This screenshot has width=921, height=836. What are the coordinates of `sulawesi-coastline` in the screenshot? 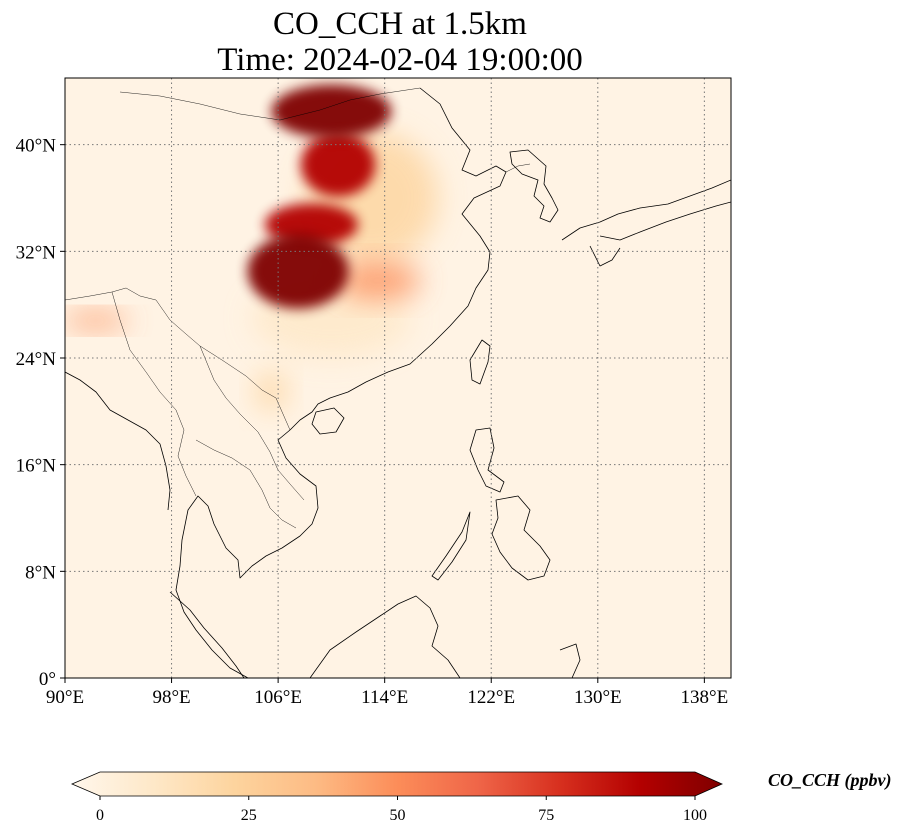 It's located at (570, 660).